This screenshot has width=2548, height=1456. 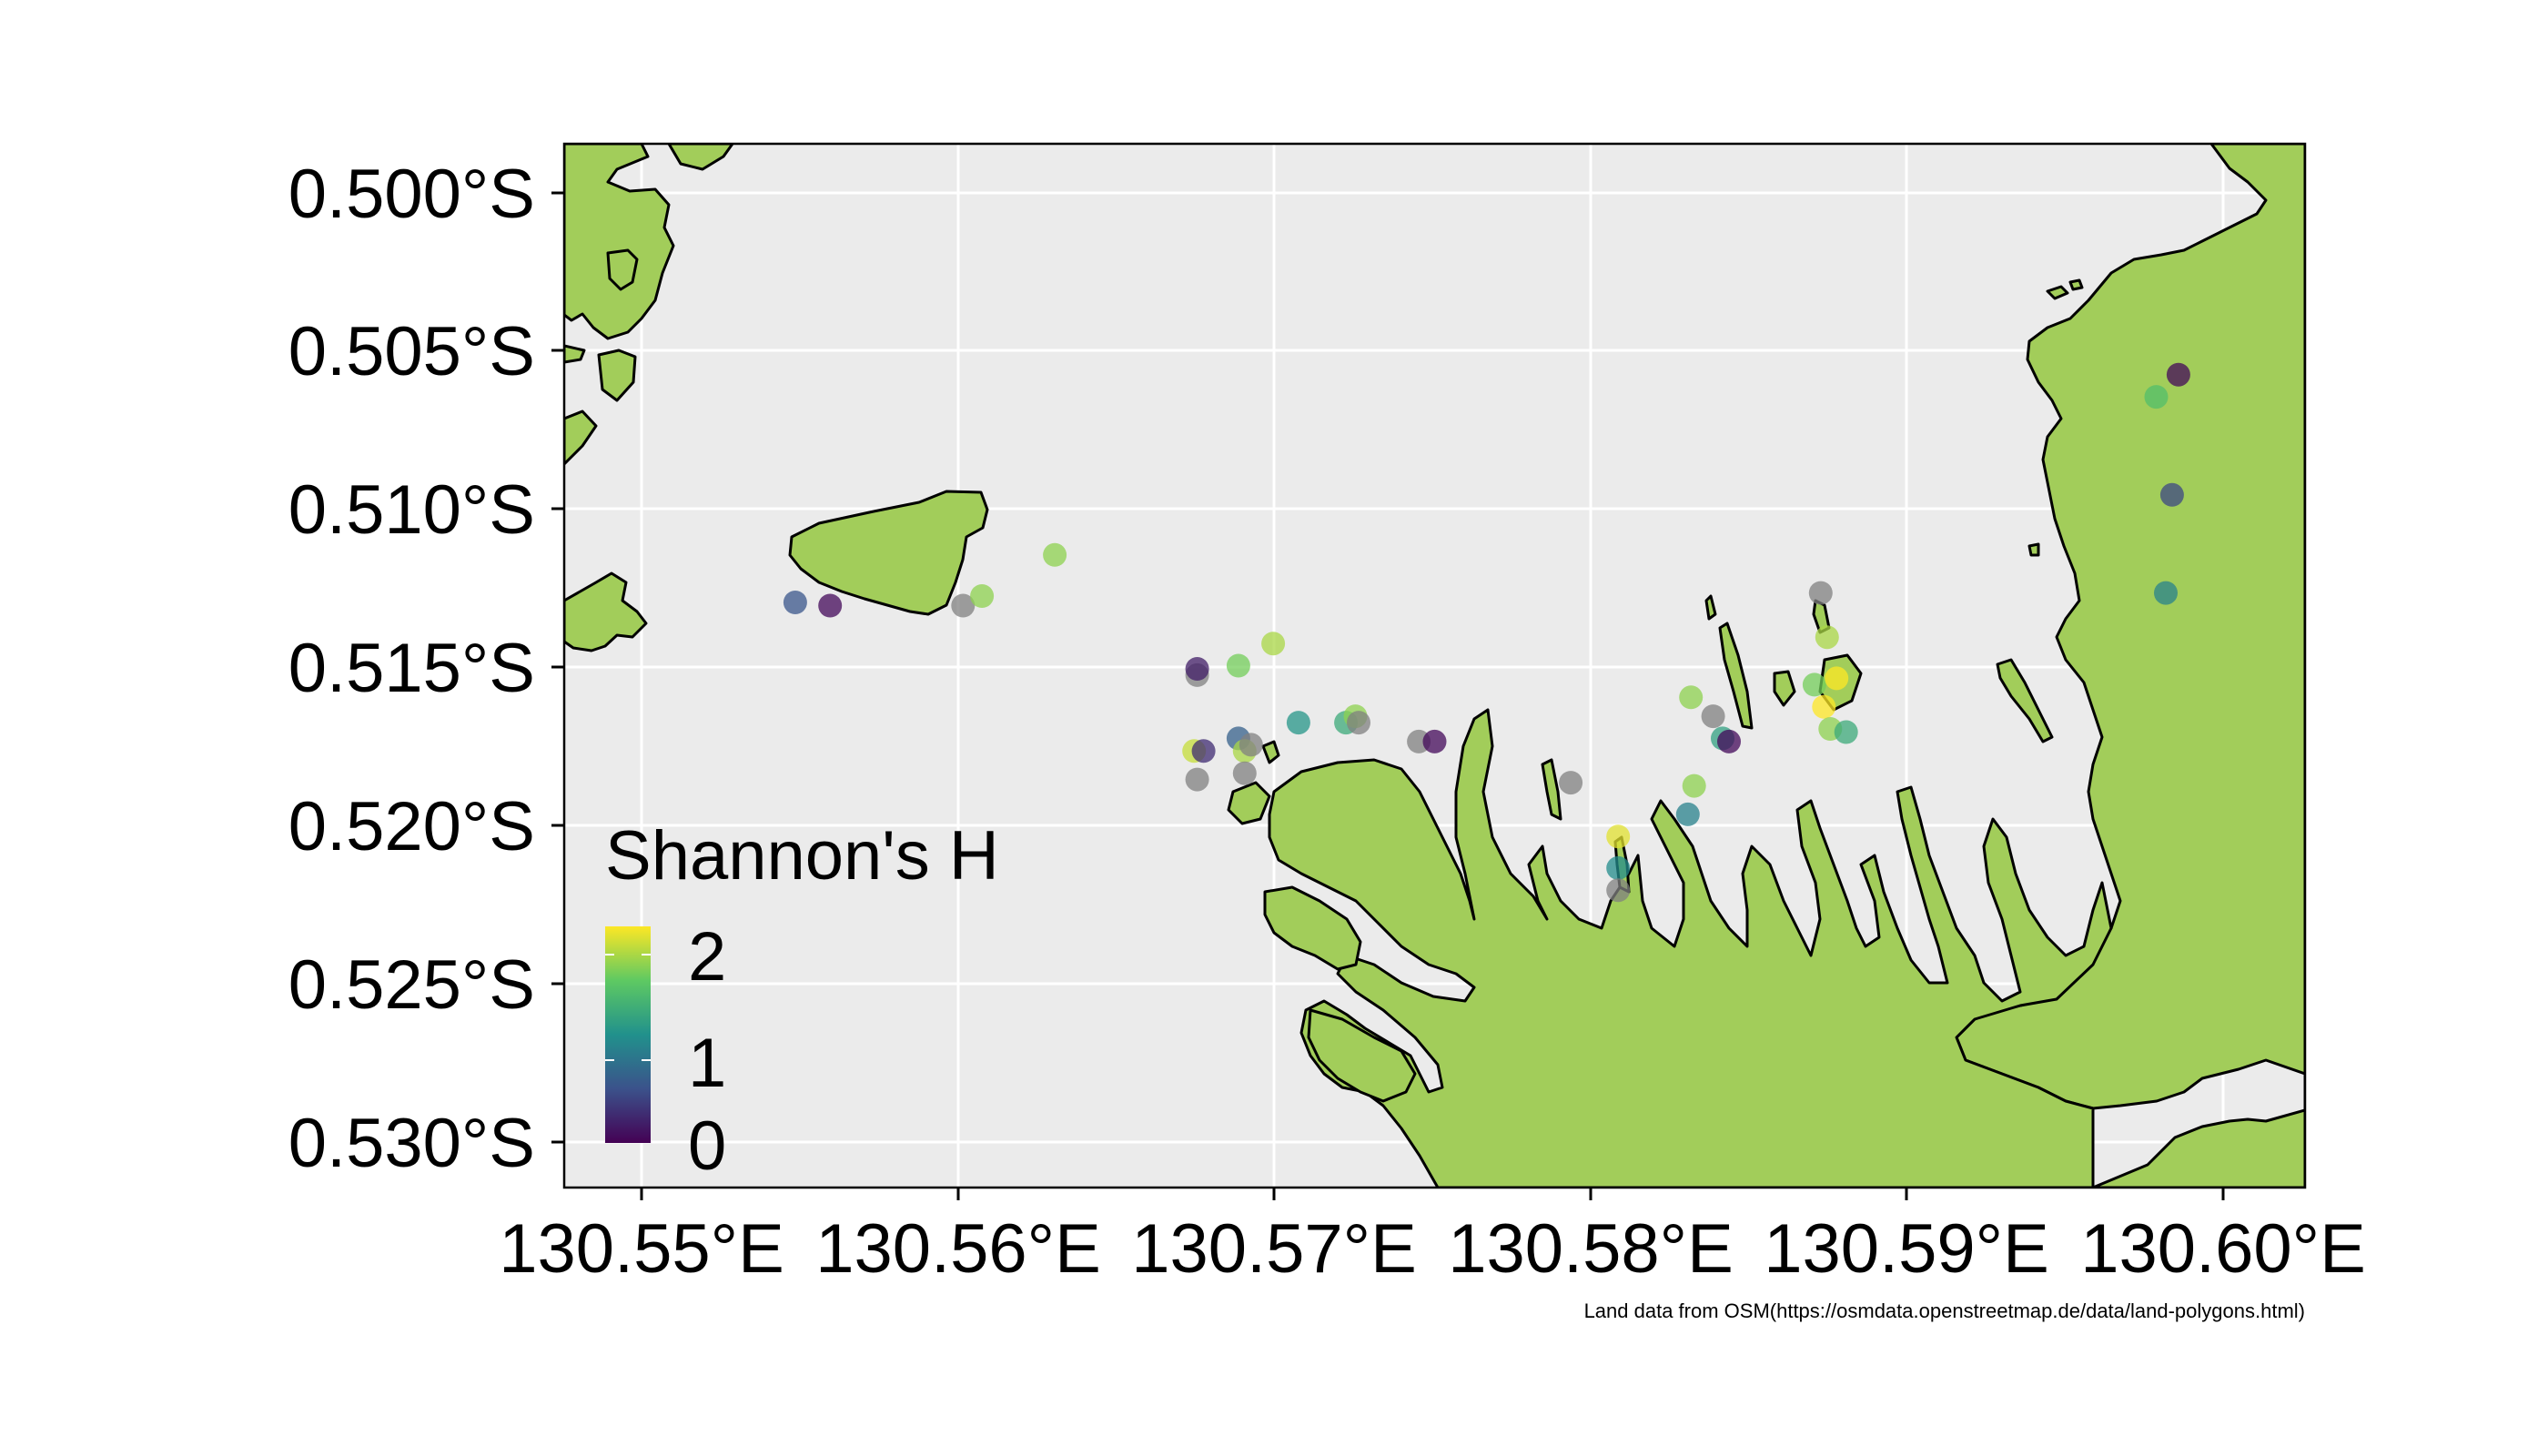 I want to click on y-tick-label: 0.520°S, so click(x=412, y=827).